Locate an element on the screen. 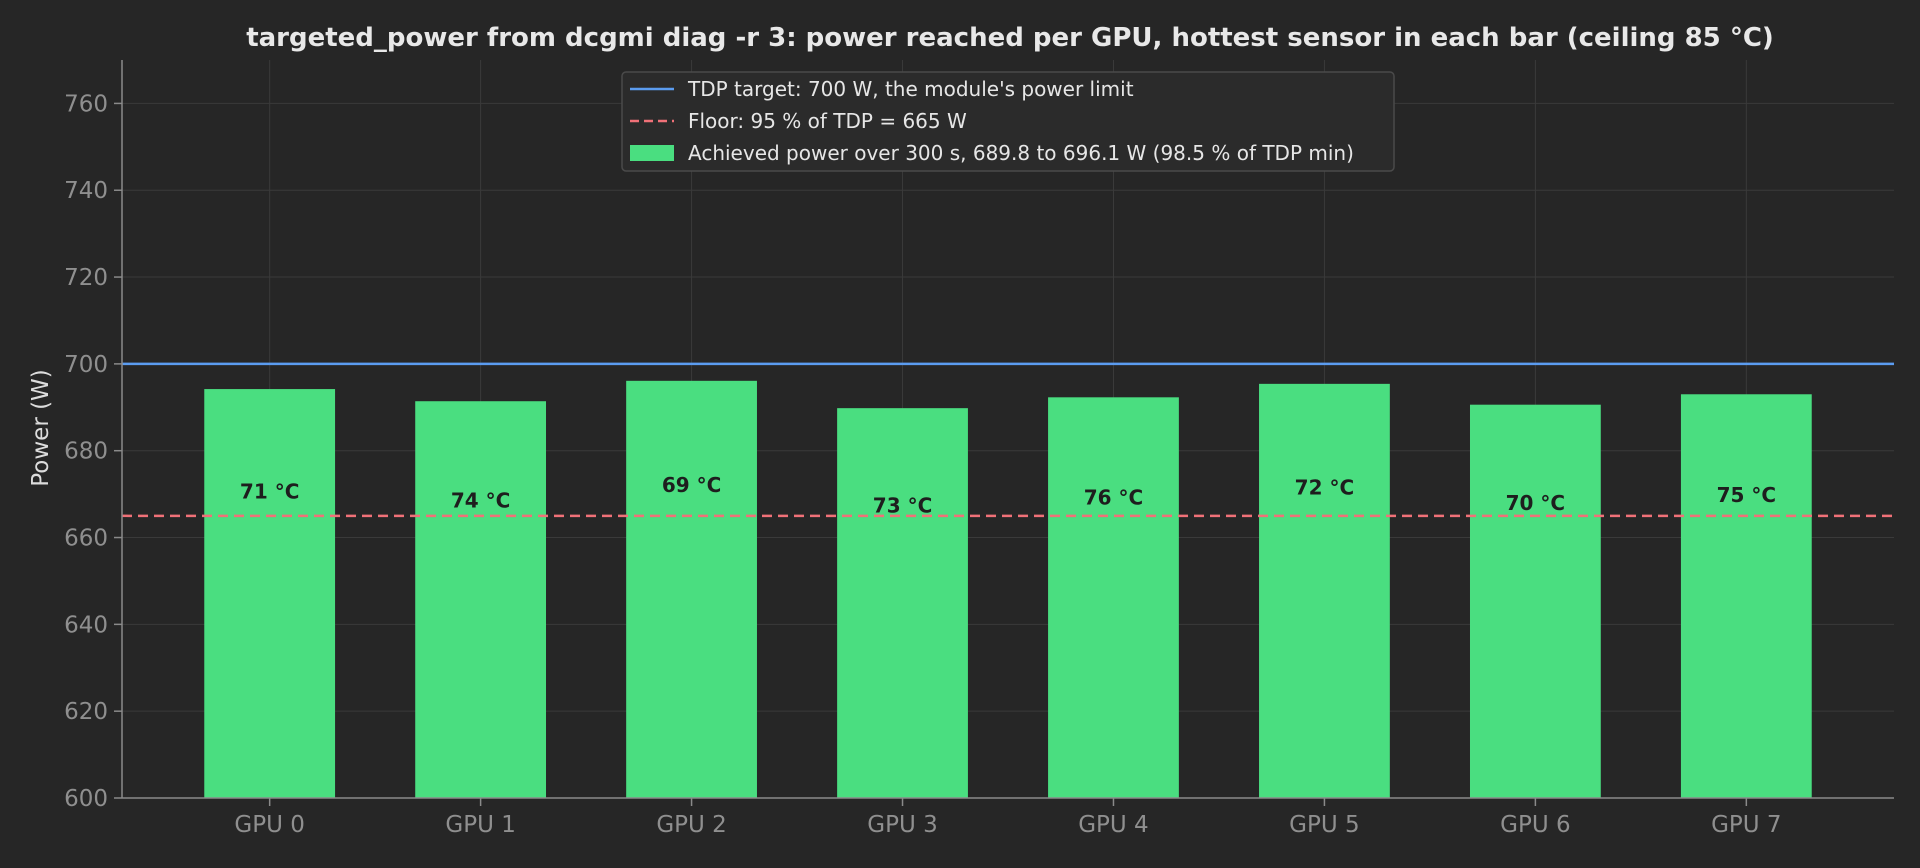 The height and width of the screenshot is (868, 1920). x-tick-label: GPU 2 is located at coordinates (691, 825).